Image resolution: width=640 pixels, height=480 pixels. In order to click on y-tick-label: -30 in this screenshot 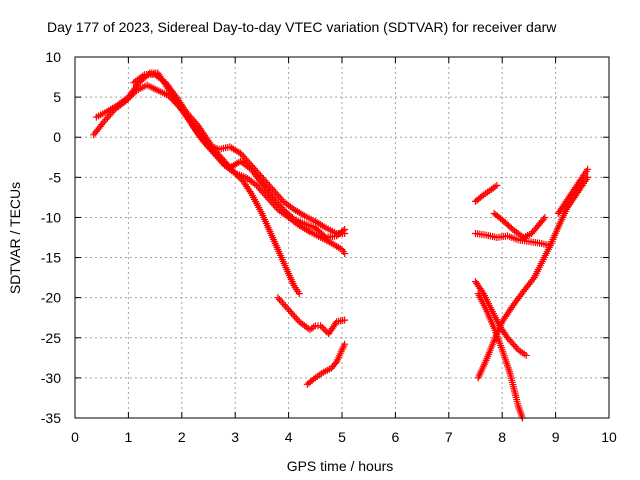, I will do `click(51, 378)`.